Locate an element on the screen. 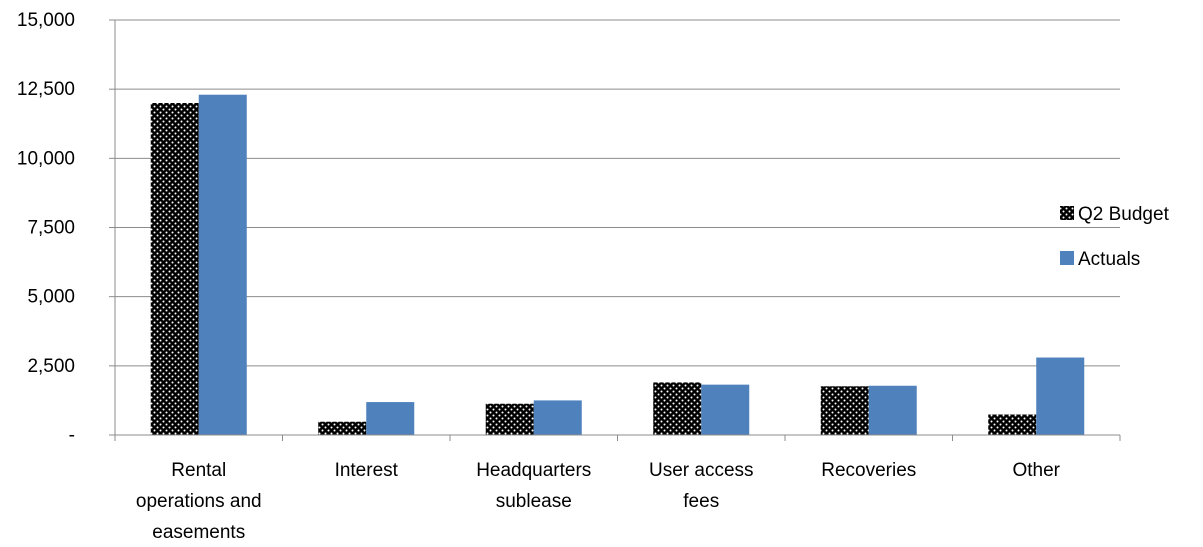  legend-label: Actuals is located at coordinates (1109, 259).